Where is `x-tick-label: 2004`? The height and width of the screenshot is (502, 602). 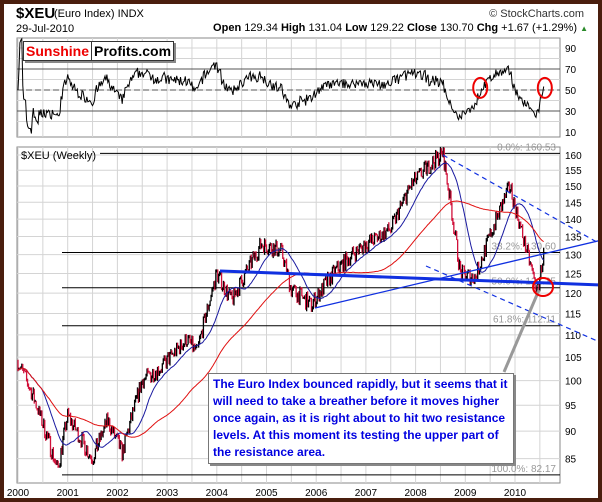 x-tick-label: 2004 is located at coordinates (217, 493).